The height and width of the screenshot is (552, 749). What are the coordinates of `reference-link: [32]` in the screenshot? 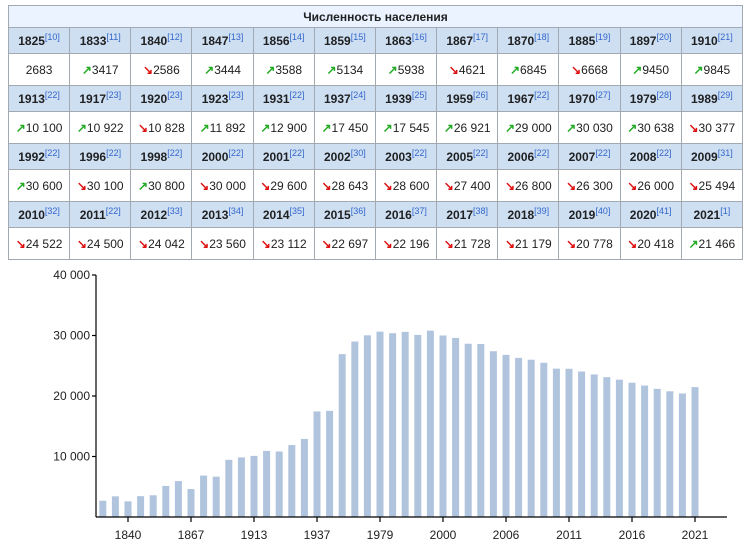 It's located at (52, 210).